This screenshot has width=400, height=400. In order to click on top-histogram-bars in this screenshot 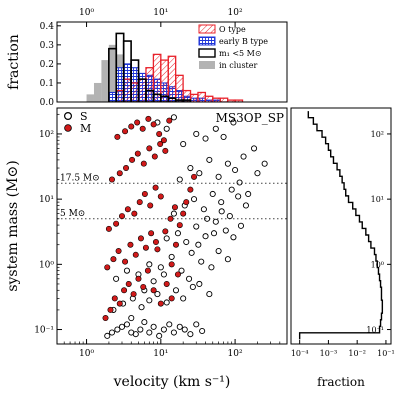, I will do `click(165, 67)`.